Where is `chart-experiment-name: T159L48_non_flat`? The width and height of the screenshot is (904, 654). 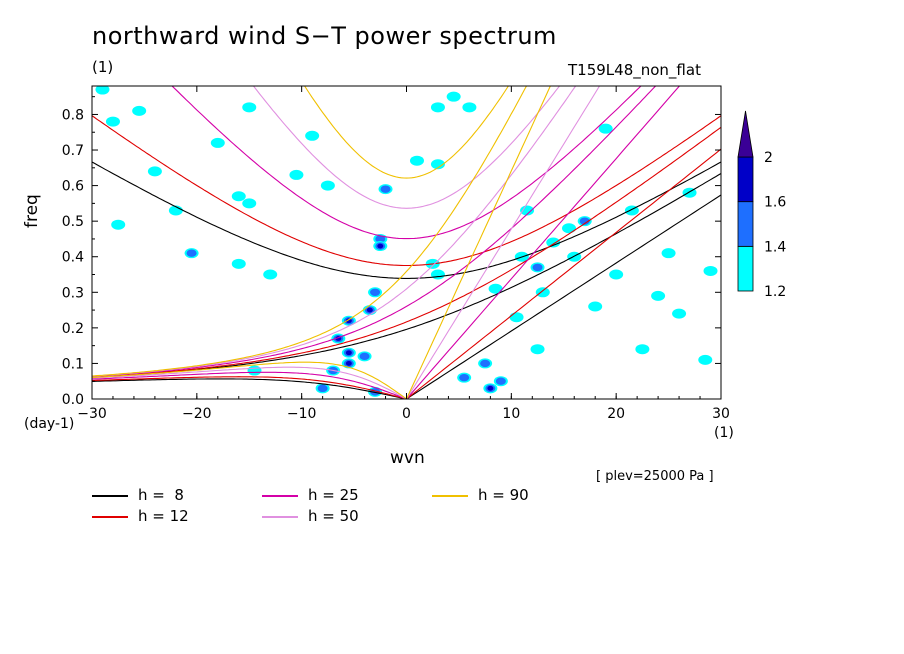 chart-experiment-name: T159L48_non_flat is located at coordinates (634, 70).